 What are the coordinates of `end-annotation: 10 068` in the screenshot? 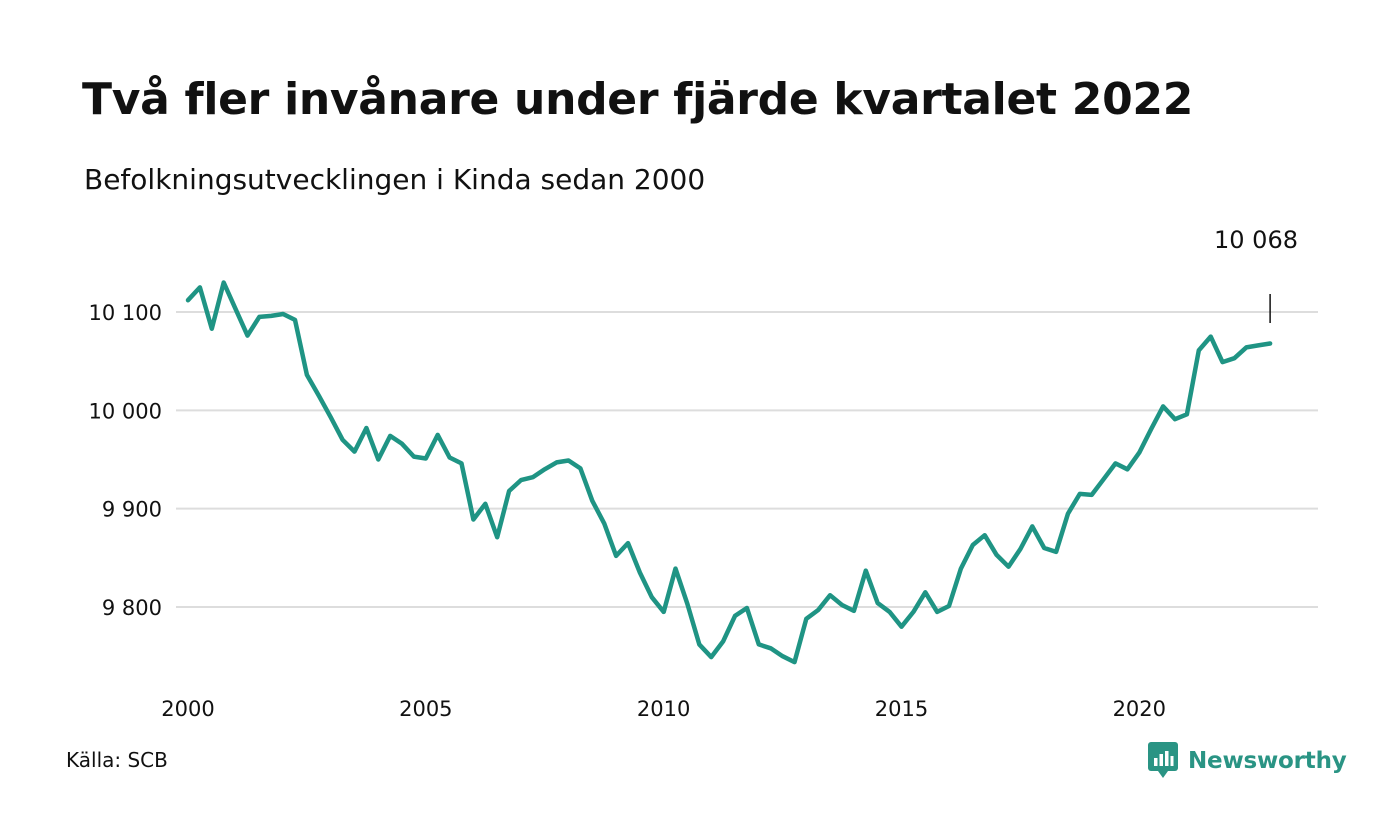 It's located at (1256, 274).